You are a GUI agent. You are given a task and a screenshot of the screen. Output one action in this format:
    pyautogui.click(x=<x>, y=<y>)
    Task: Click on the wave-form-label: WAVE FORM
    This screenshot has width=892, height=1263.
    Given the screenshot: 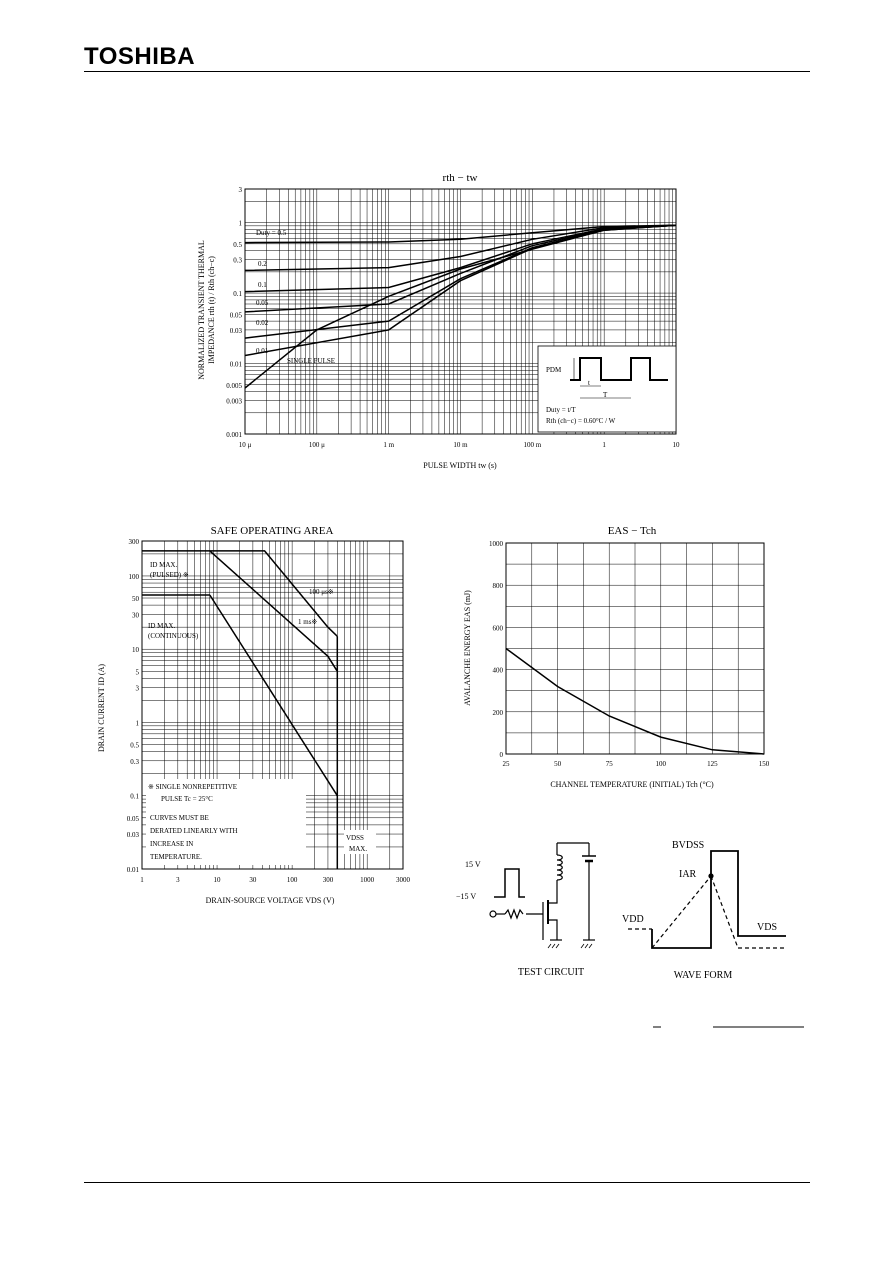 What is the action you would take?
    pyautogui.click(x=703, y=975)
    